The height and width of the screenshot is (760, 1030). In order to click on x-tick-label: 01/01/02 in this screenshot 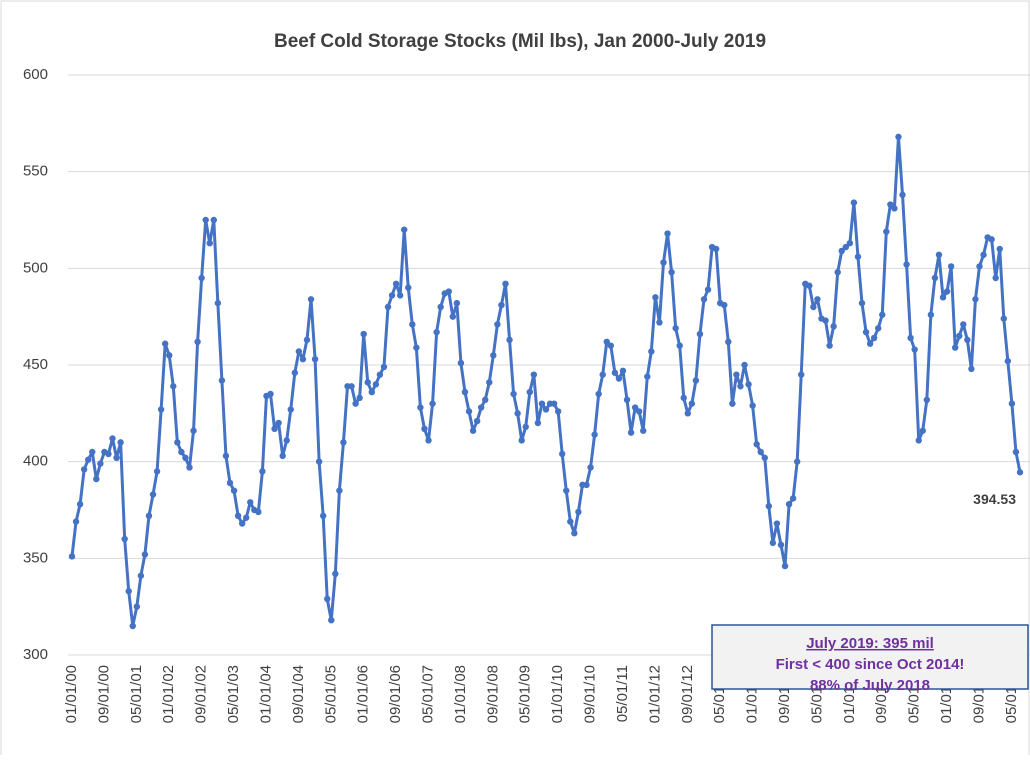, I will do `click(168, 694)`.